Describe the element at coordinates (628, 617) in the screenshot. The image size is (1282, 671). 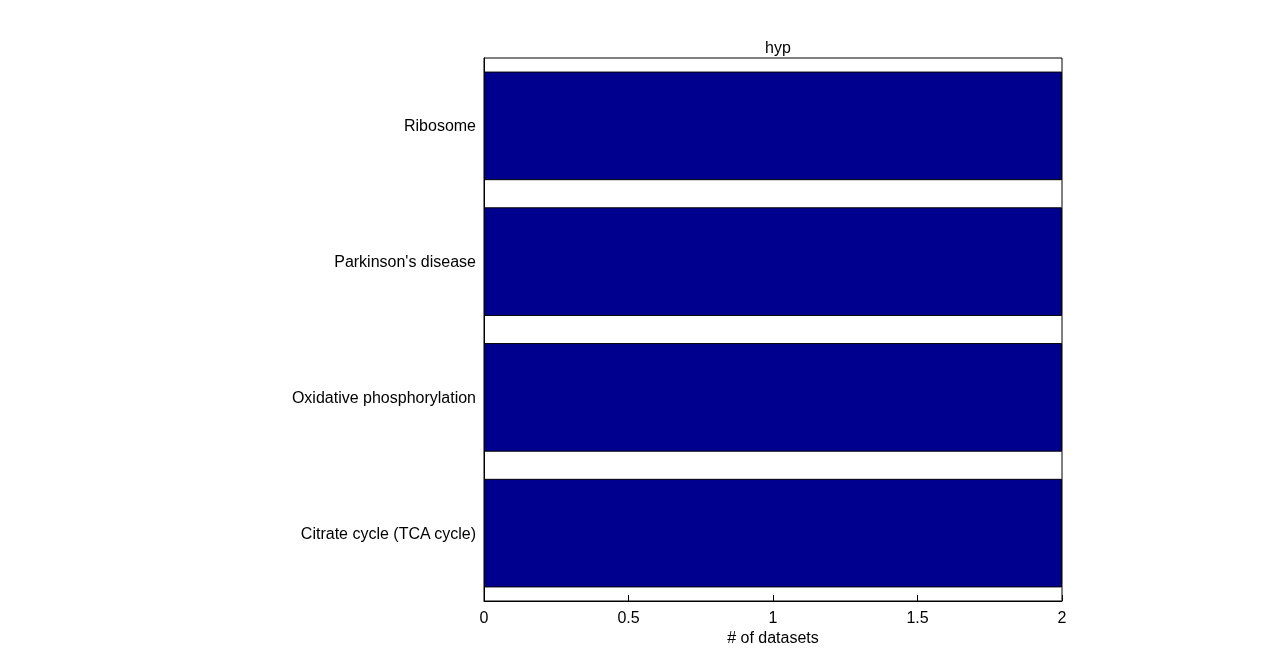
I see `x-tick-label: 0.5` at that location.